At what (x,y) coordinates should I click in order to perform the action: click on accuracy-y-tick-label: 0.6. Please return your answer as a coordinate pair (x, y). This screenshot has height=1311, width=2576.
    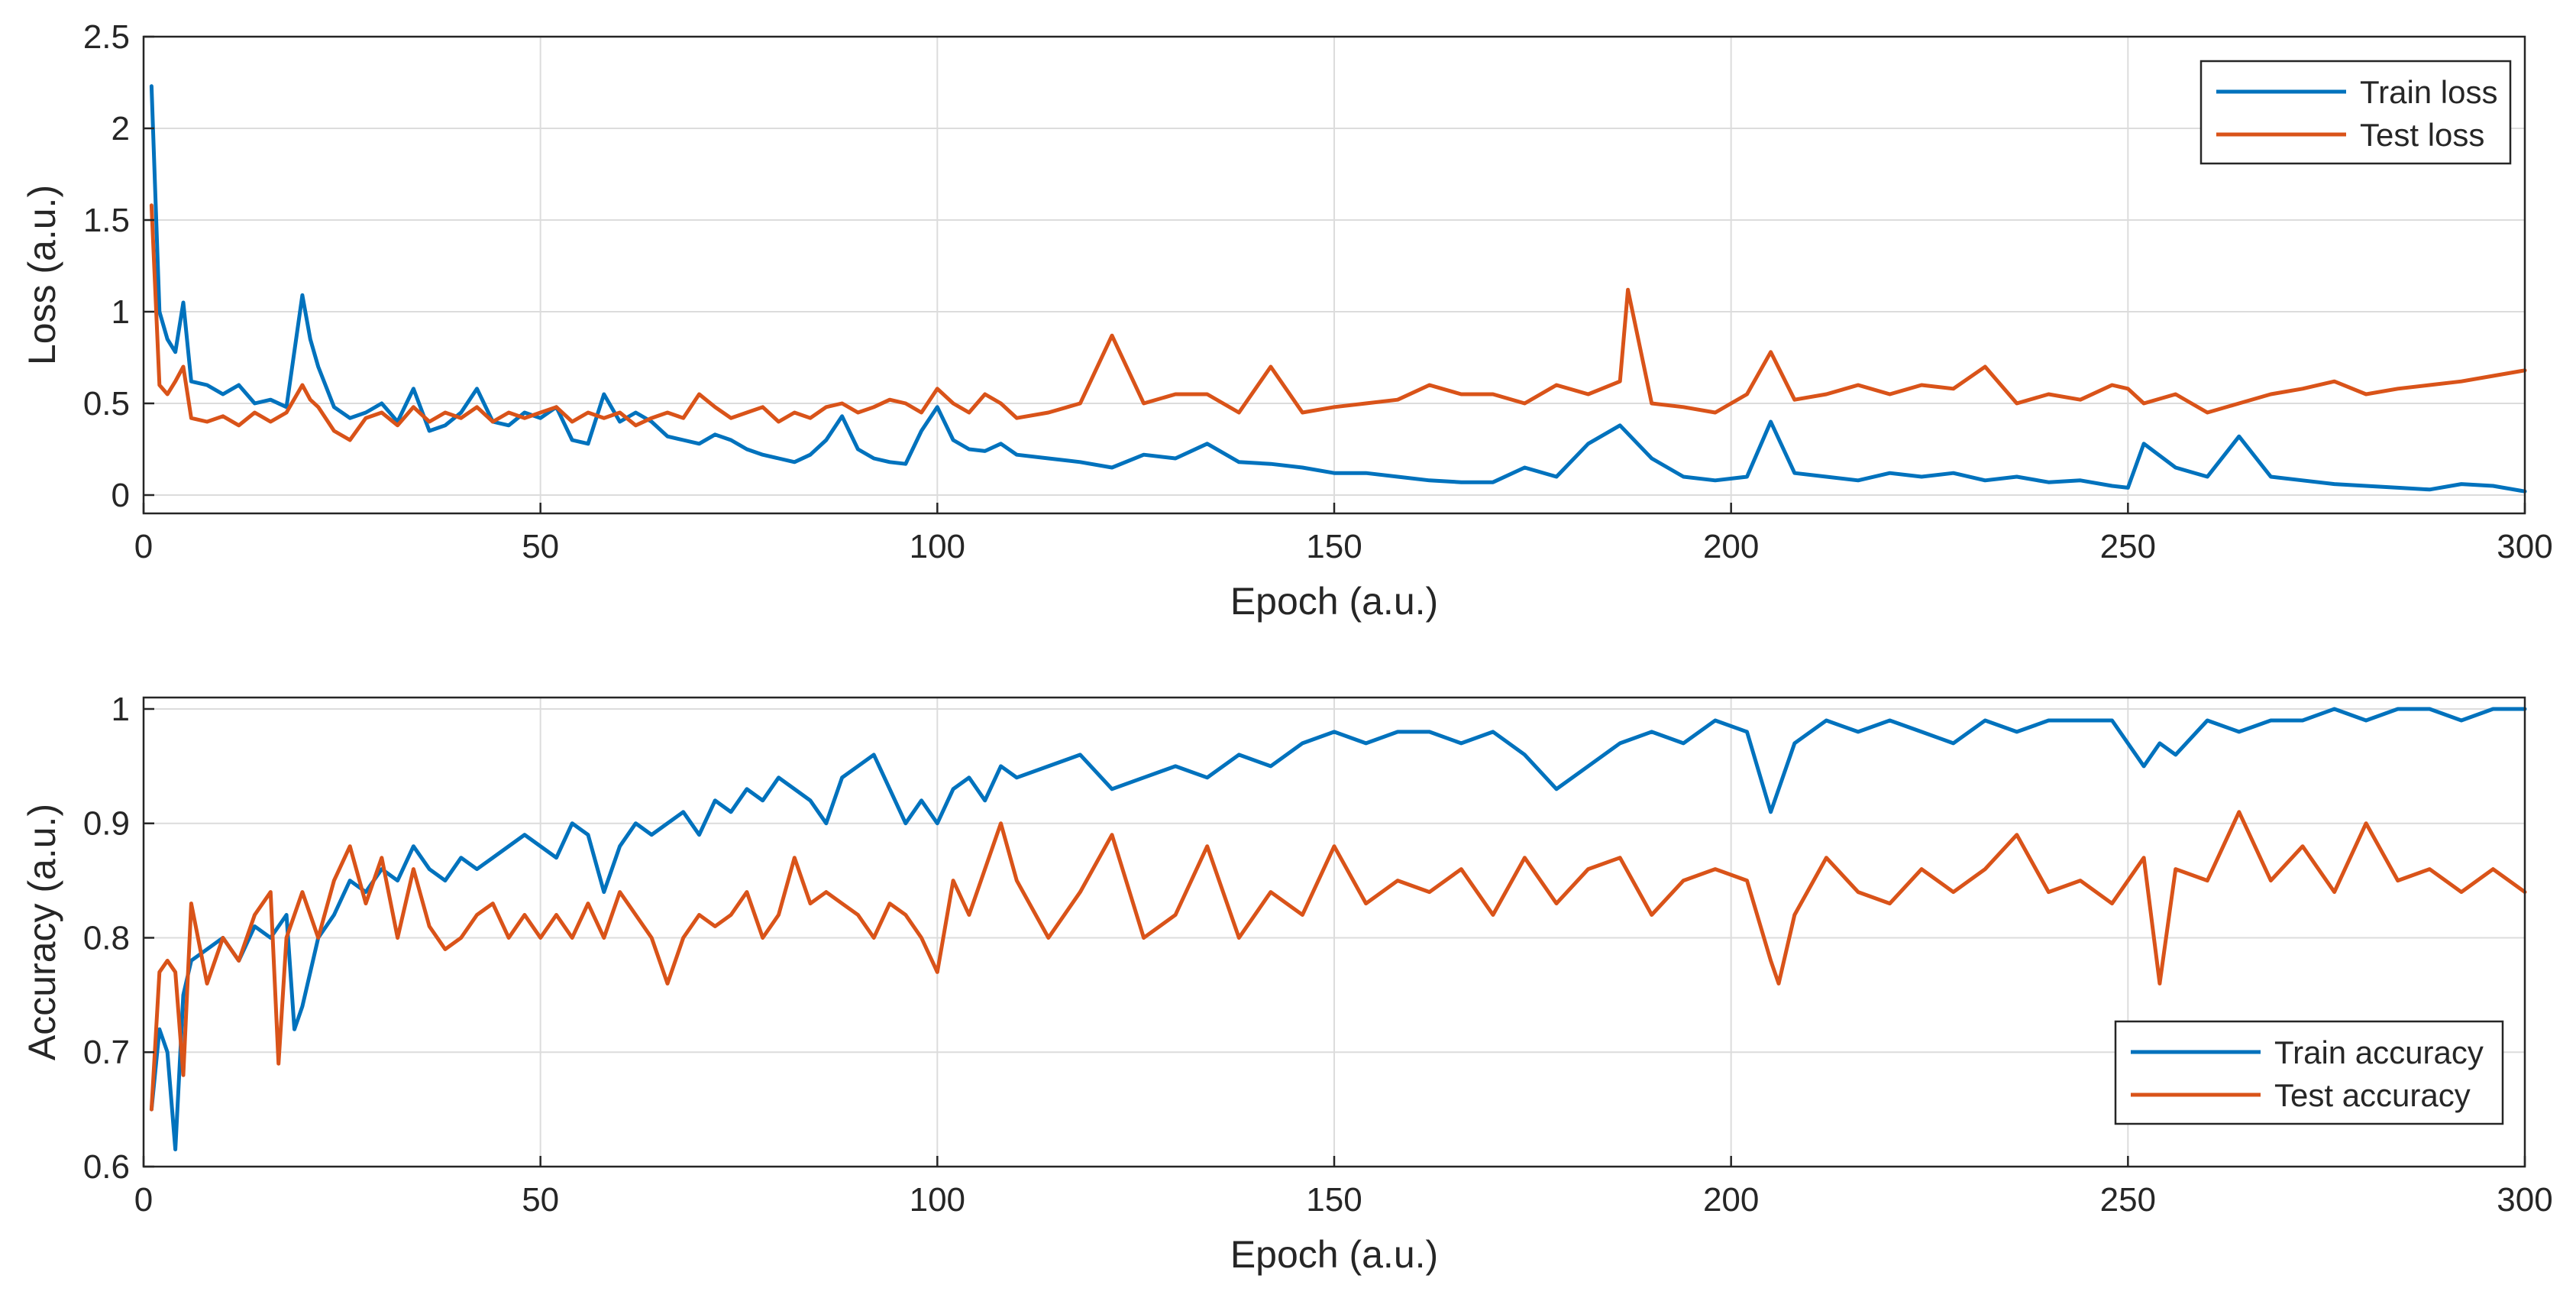
    Looking at the image, I should click on (106, 1167).